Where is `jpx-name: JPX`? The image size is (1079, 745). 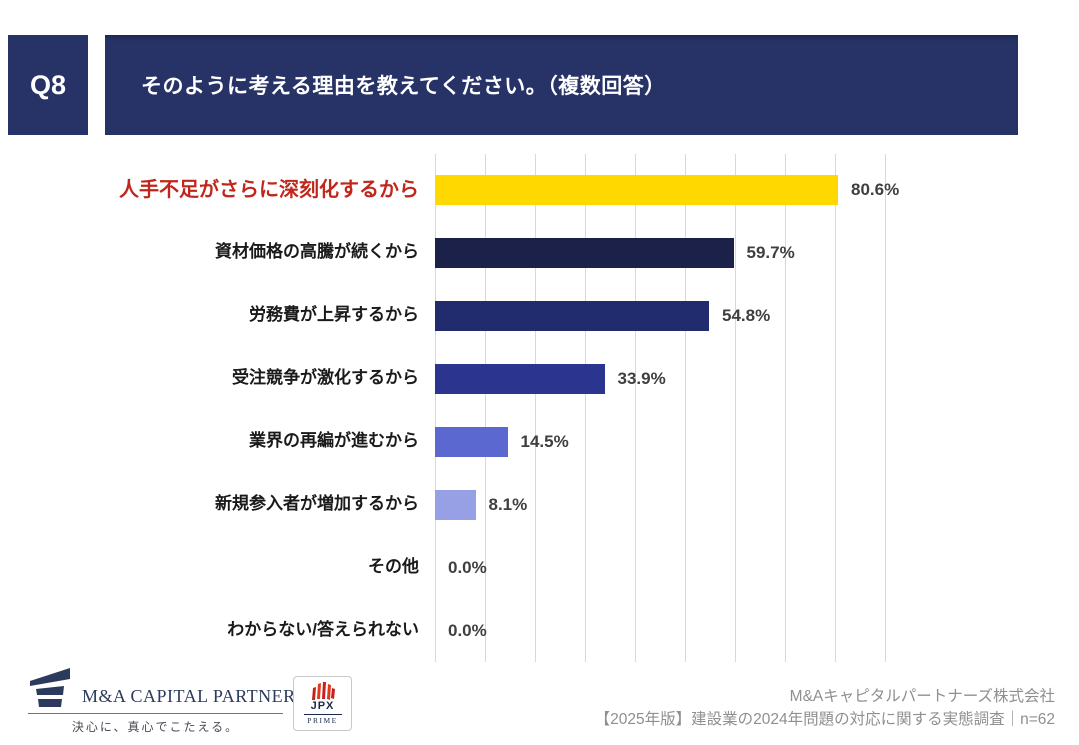 jpx-name: JPX is located at coordinates (322, 706).